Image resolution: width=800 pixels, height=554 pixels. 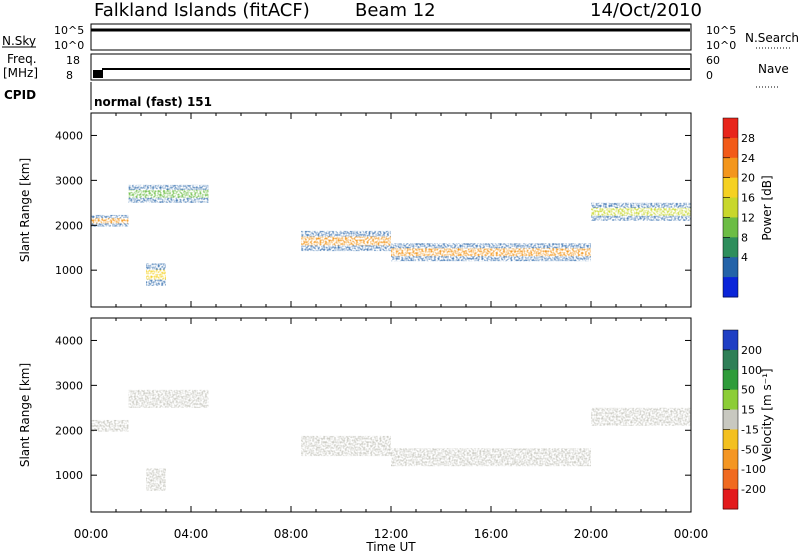 What do you see at coordinates (772, 38) in the screenshot?
I see `nsearch-label: N.Search` at bounding box center [772, 38].